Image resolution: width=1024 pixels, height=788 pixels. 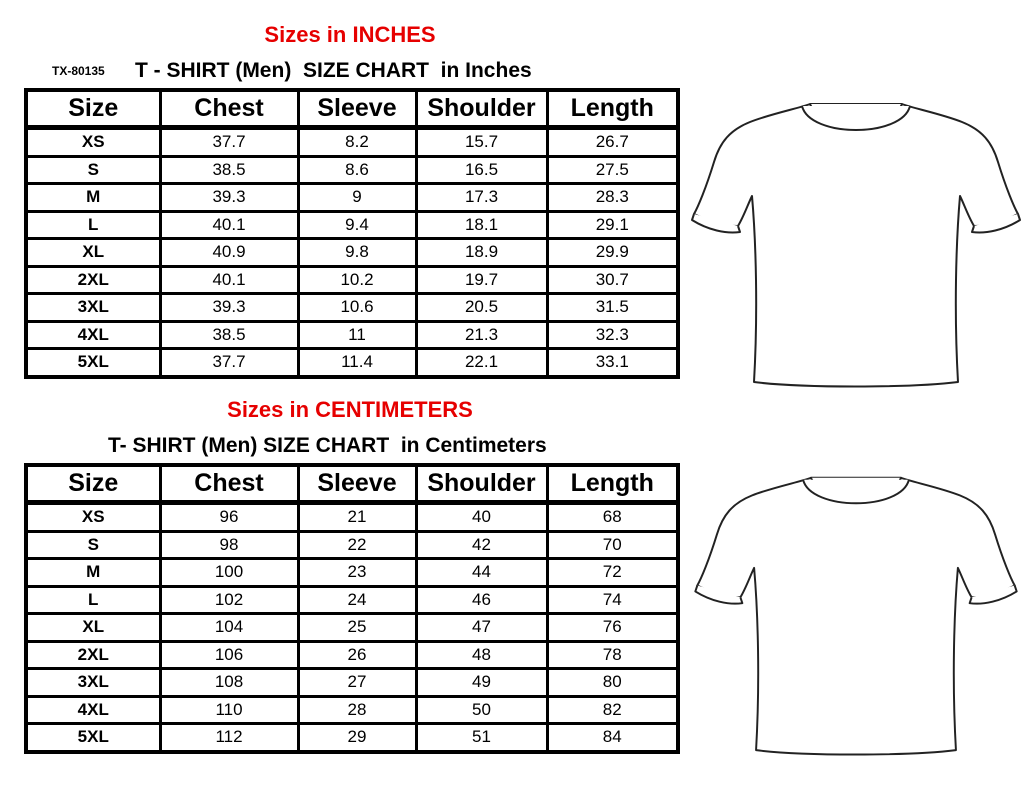 I want to click on table-row: 2XL 106 26 48 78, so click(x=352, y=654).